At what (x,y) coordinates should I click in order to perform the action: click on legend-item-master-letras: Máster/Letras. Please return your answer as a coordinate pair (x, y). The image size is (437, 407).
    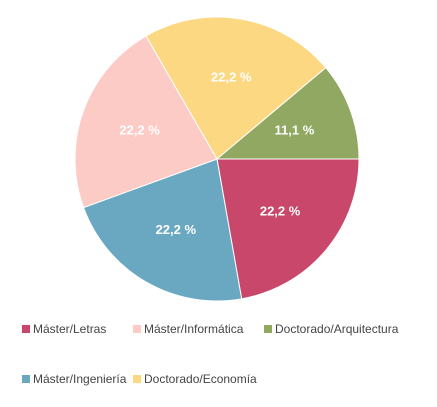
    Looking at the image, I should click on (64, 329).